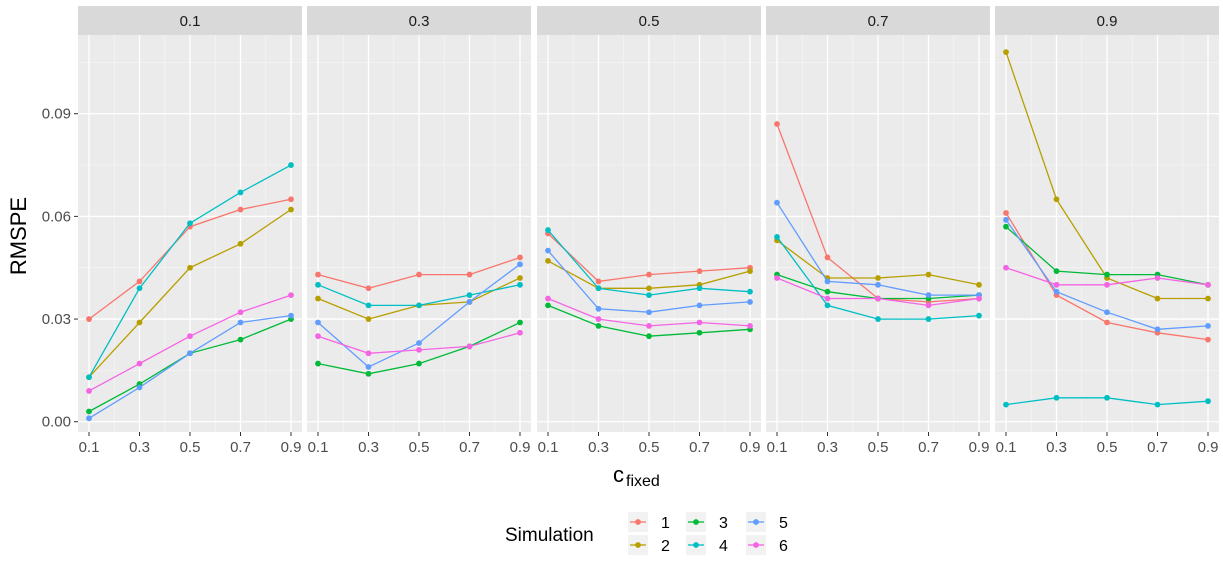 The image size is (1223, 562). I want to click on y-tick-label: 0.03, so click(56, 319).